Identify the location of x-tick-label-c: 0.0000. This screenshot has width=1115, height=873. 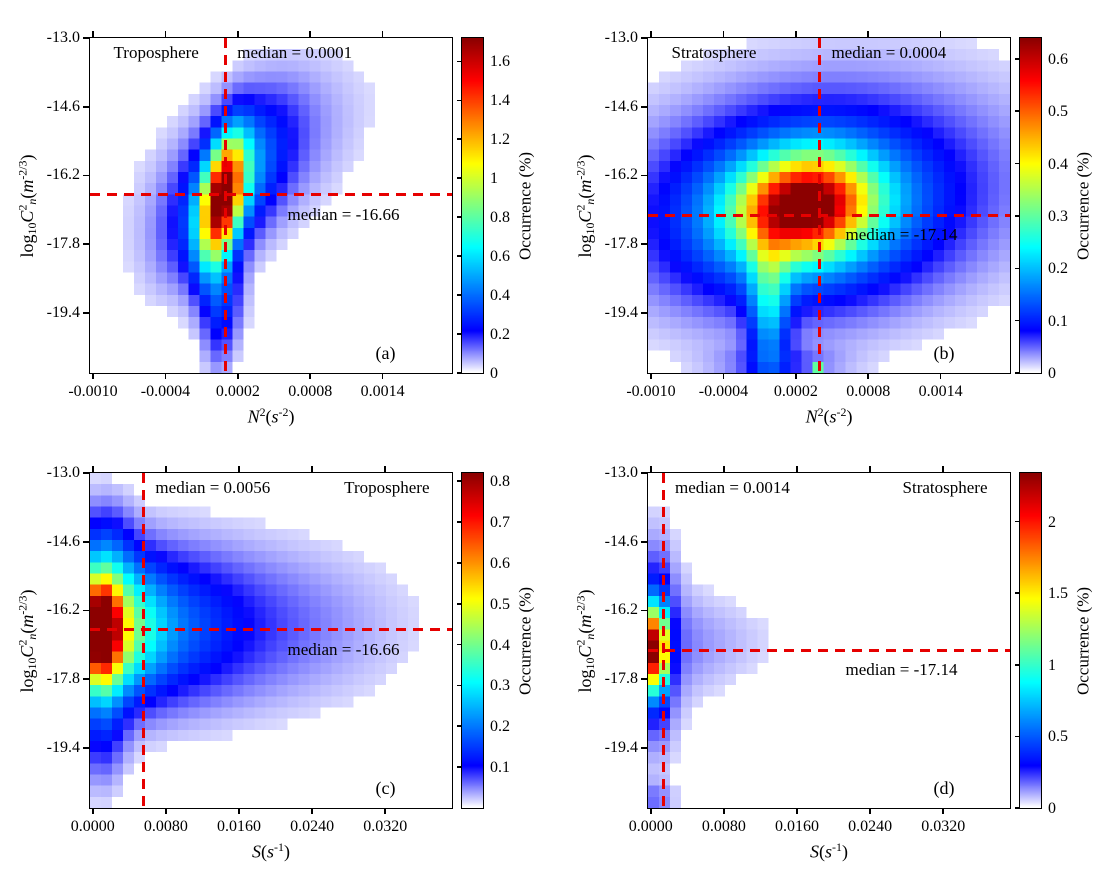
(92, 826).